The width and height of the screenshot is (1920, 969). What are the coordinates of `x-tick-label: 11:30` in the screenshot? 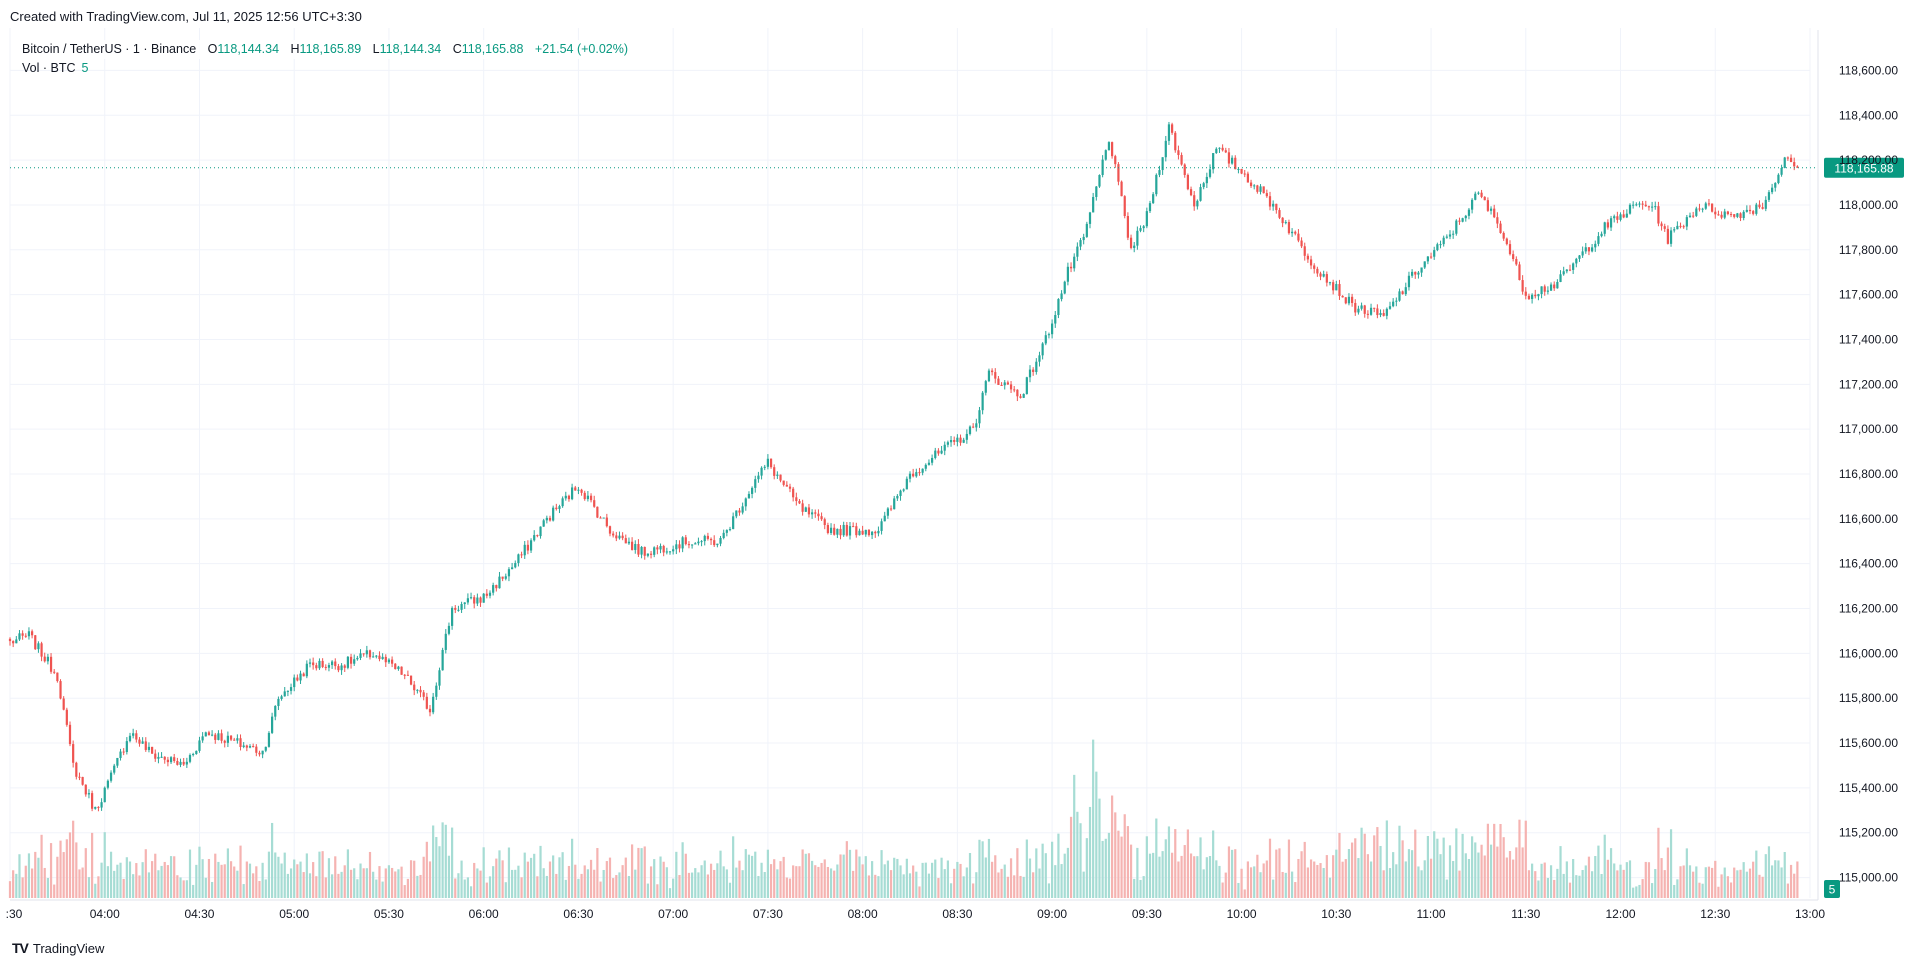 It's located at (1525, 914).